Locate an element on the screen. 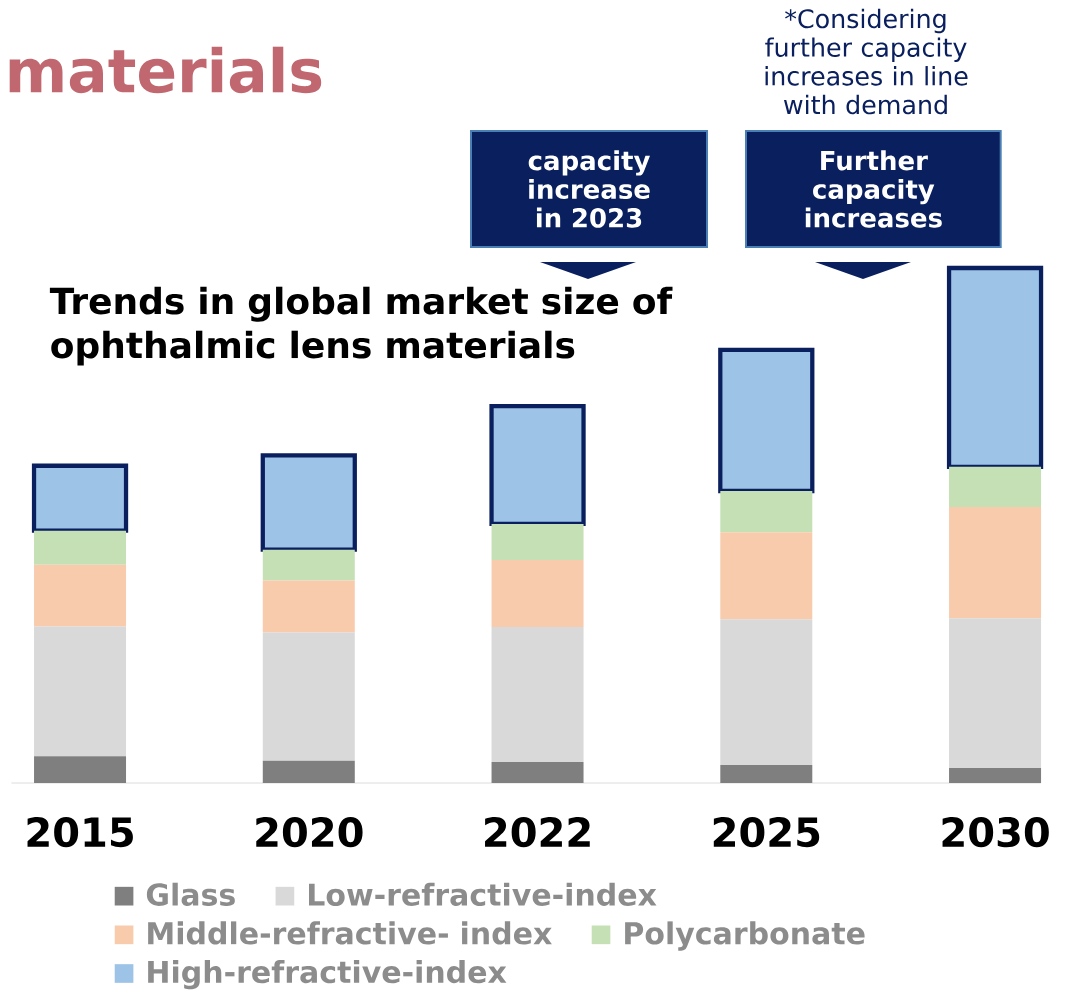 Image resolution: width=1069 pixels, height=993 pixels. legend-label: Polycarbonate is located at coordinates (745, 936).